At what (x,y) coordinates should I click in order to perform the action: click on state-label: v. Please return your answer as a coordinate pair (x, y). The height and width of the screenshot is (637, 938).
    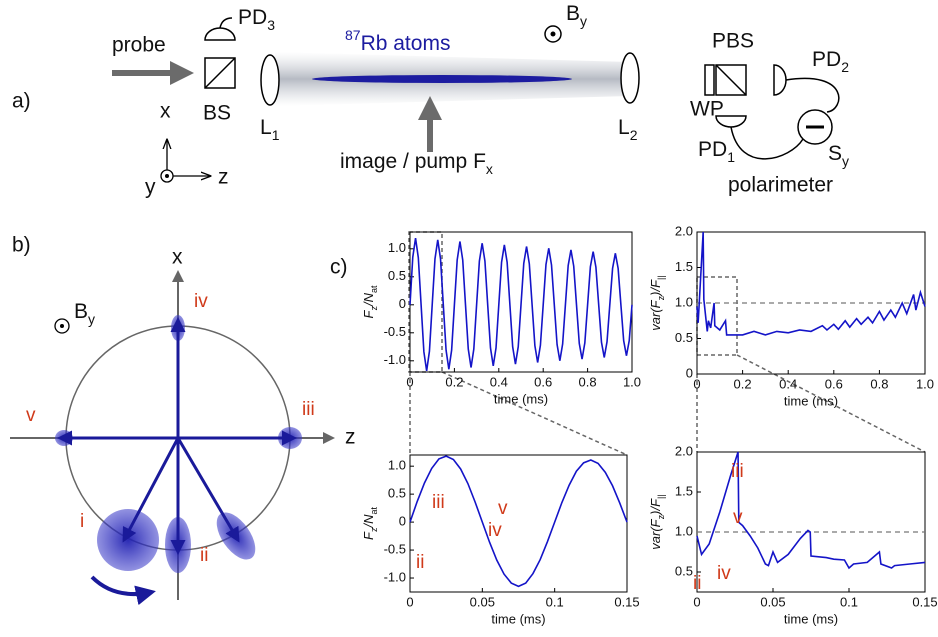
    Looking at the image, I should click on (31, 415).